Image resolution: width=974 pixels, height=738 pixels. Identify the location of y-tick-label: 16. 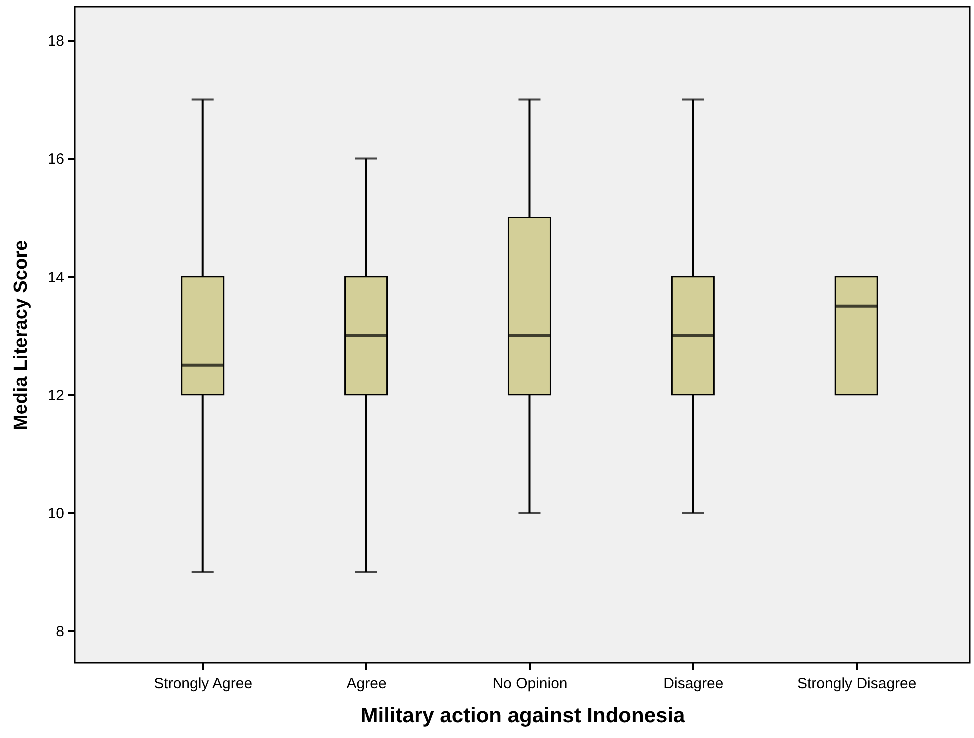
(56, 159).